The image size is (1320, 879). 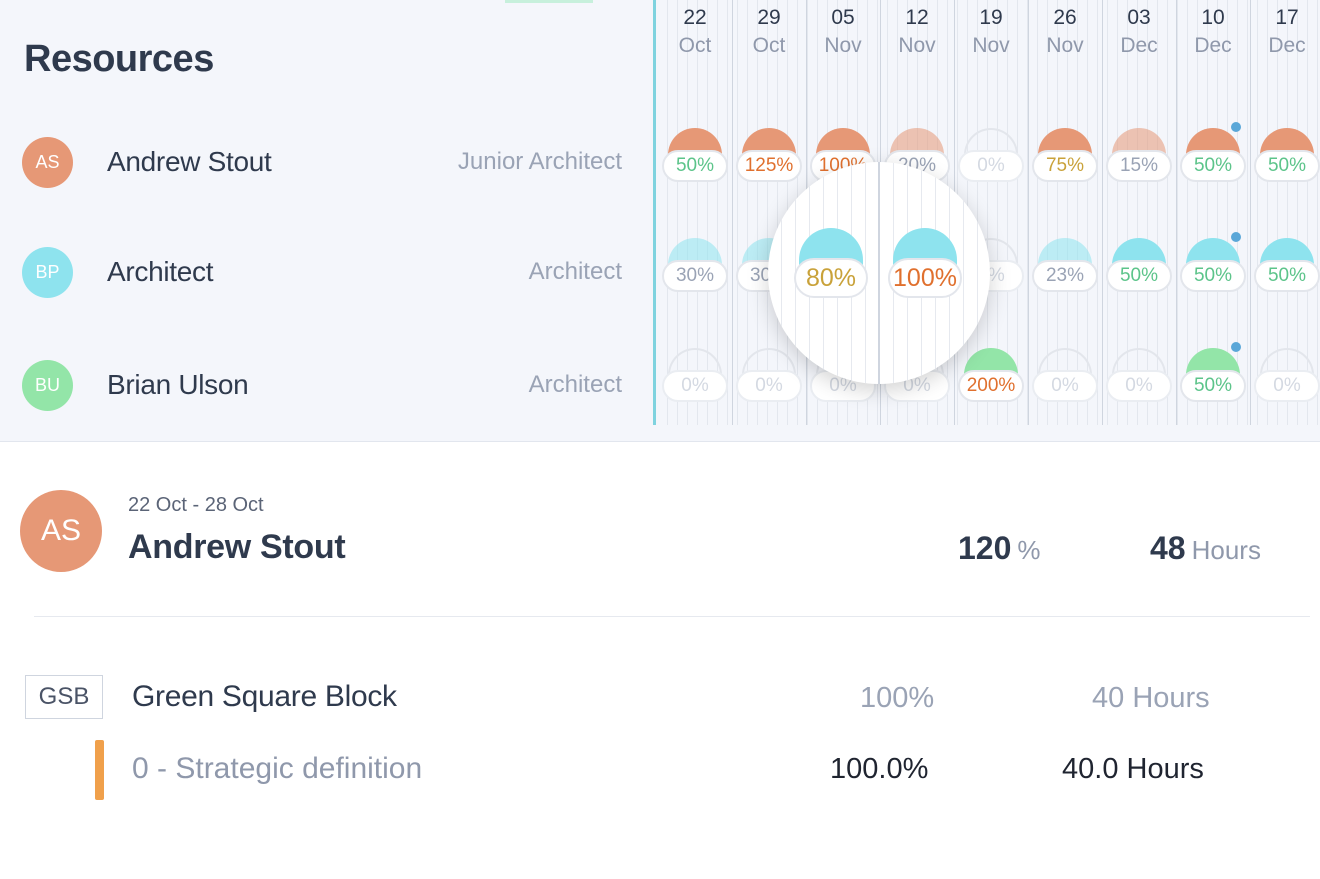 What do you see at coordinates (1029, 550) in the screenshot?
I see `selected-percent-unit: %` at bounding box center [1029, 550].